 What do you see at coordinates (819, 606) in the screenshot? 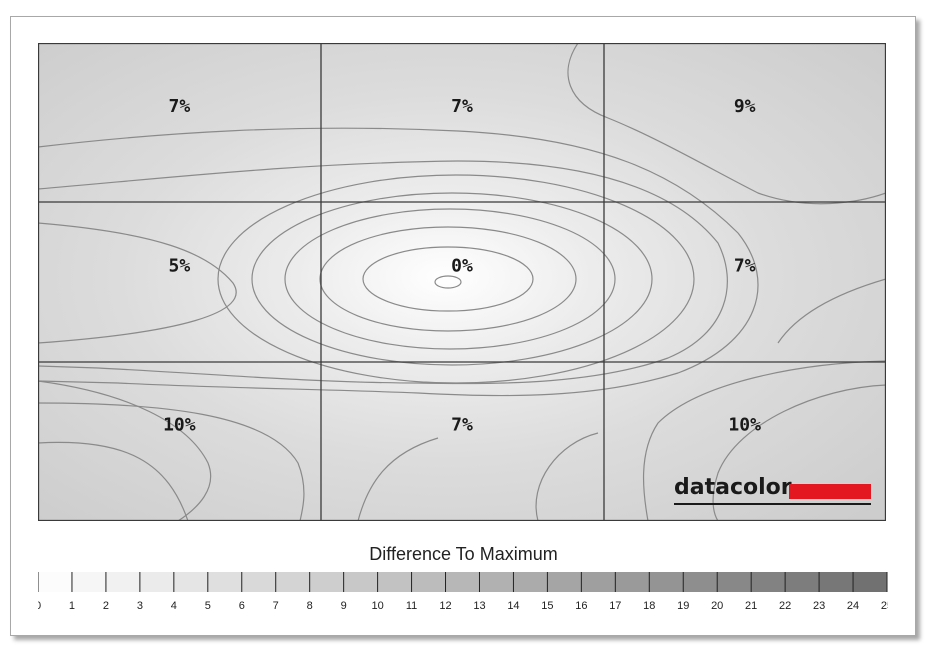
I see `legend-tick-label: 23` at bounding box center [819, 606].